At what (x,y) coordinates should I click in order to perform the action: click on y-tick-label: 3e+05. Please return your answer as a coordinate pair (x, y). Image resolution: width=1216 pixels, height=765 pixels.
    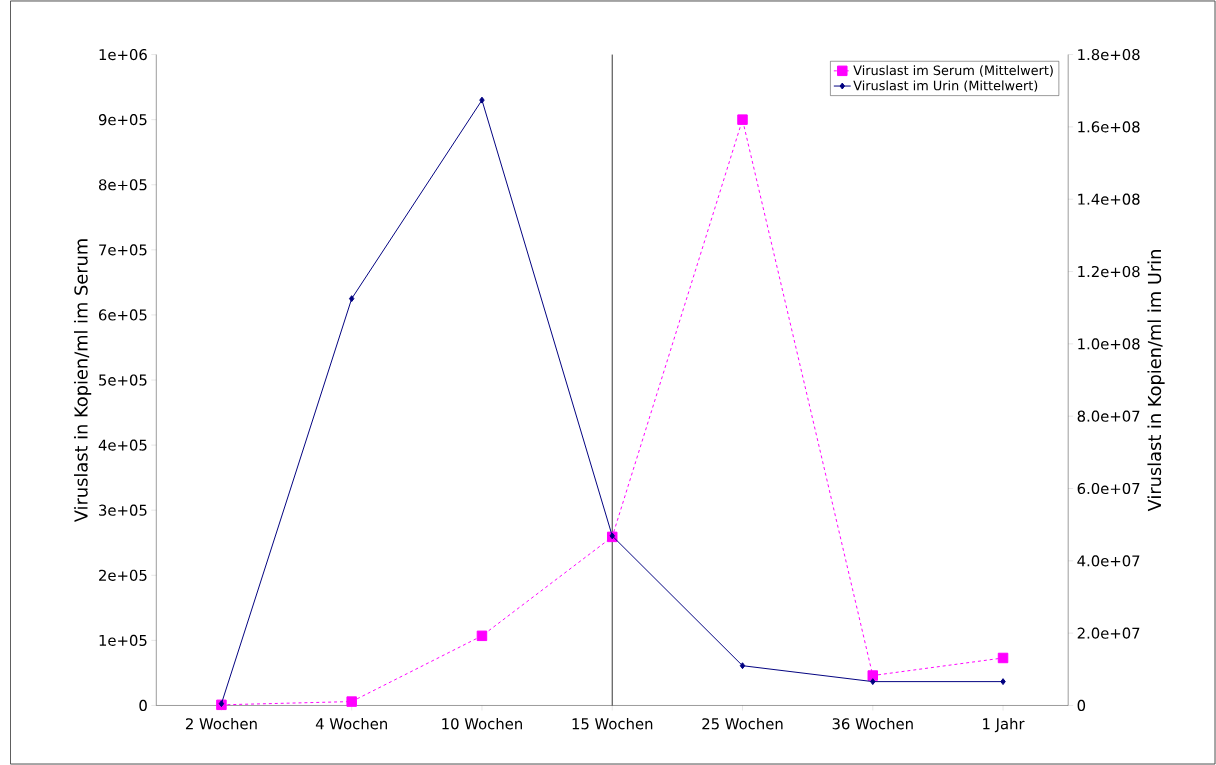
    Looking at the image, I should click on (123, 510).